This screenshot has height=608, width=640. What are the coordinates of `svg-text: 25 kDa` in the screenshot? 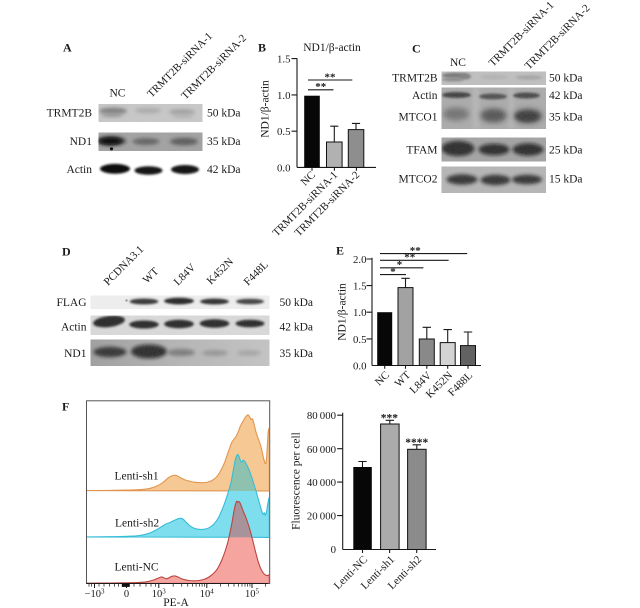 It's located at (566, 151).